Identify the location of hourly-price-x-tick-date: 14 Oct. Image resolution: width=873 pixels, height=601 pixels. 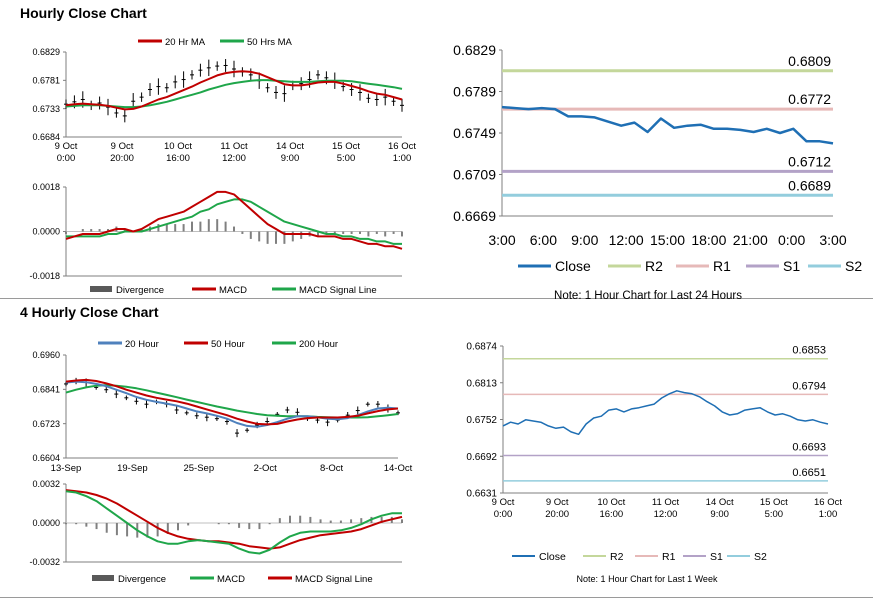
(290, 146).